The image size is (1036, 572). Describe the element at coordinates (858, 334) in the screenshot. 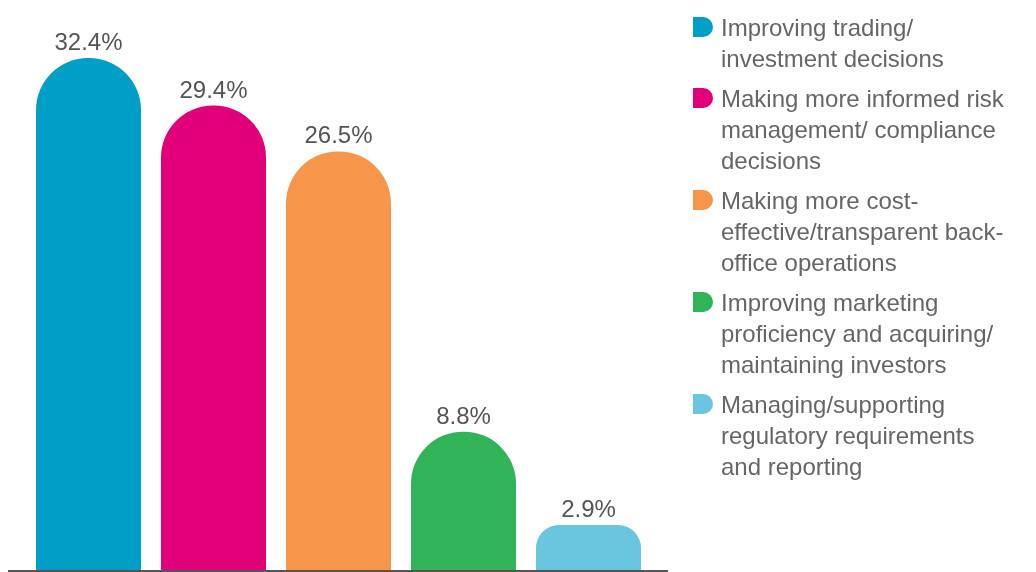

I see `legend-label: Improving marketing proficiency and acquiring/ maintaining investors` at that location.